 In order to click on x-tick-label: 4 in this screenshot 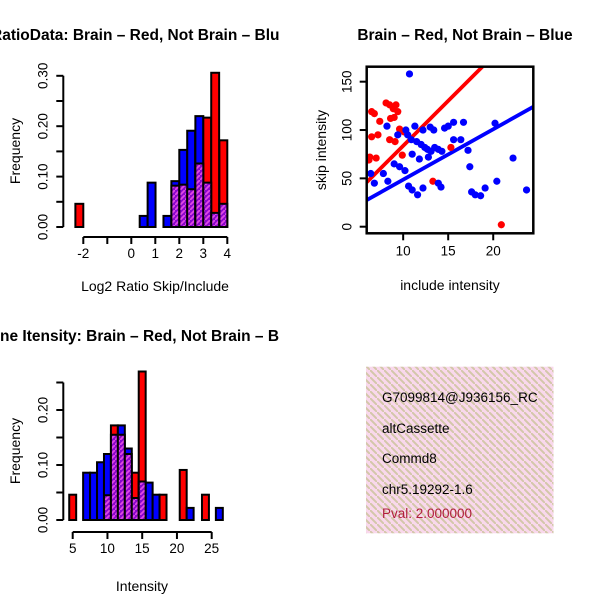, I will do `click(228, 253)`.